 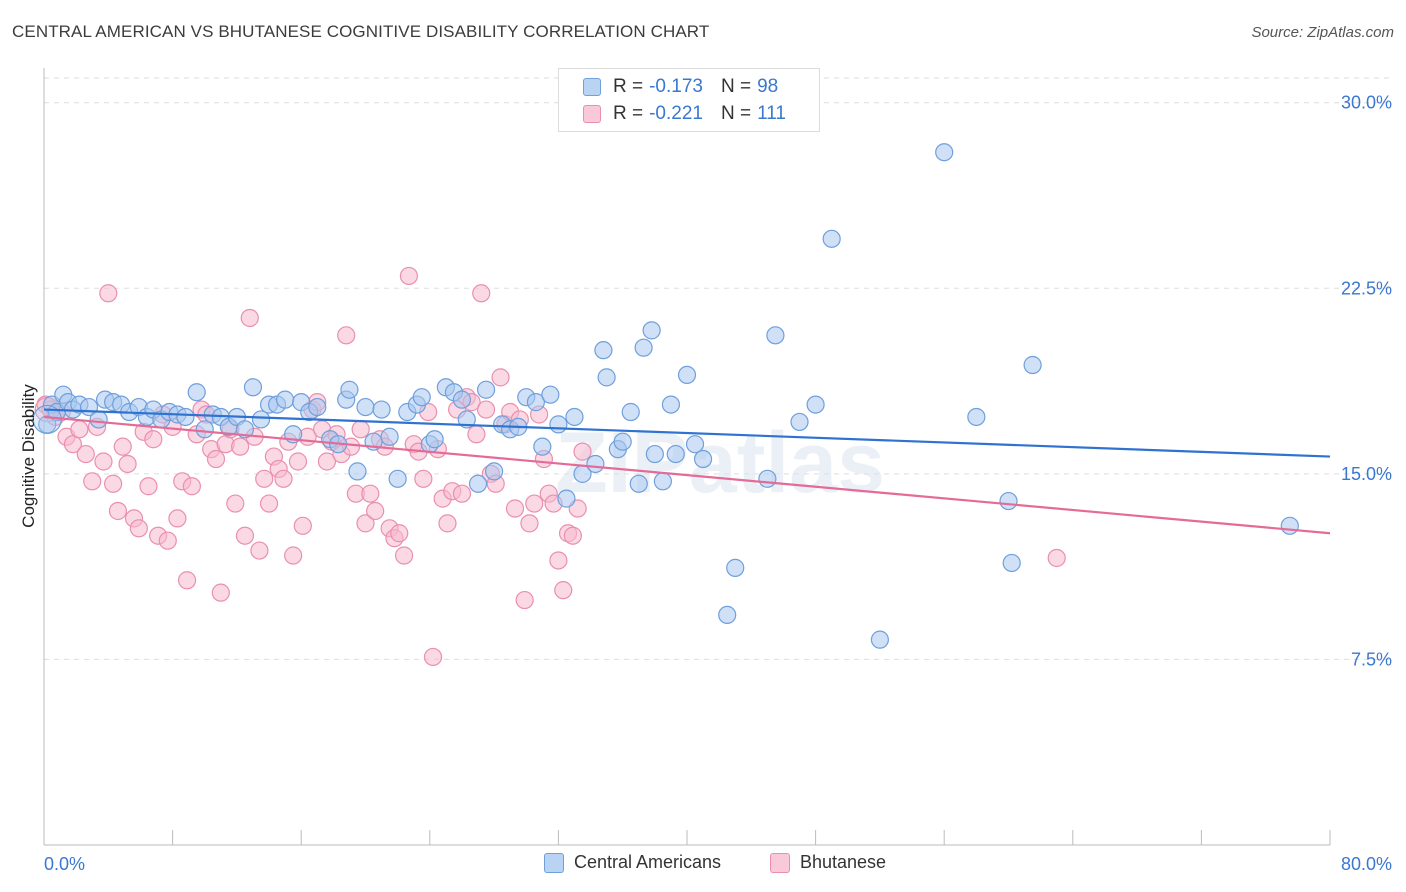 I want to click on legend-row-bhutanese: R = -0.221 N = 111, so click(x=684, y=114).